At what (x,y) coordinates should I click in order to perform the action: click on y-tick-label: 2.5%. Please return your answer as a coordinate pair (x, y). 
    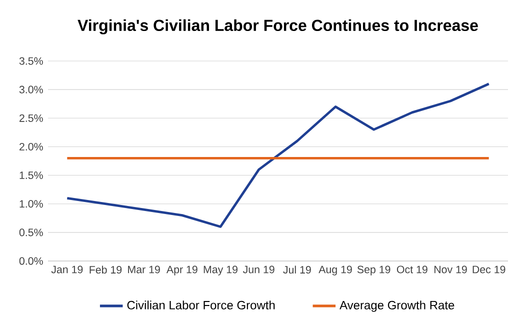
    Looking at the image, I should click on (31, 118).